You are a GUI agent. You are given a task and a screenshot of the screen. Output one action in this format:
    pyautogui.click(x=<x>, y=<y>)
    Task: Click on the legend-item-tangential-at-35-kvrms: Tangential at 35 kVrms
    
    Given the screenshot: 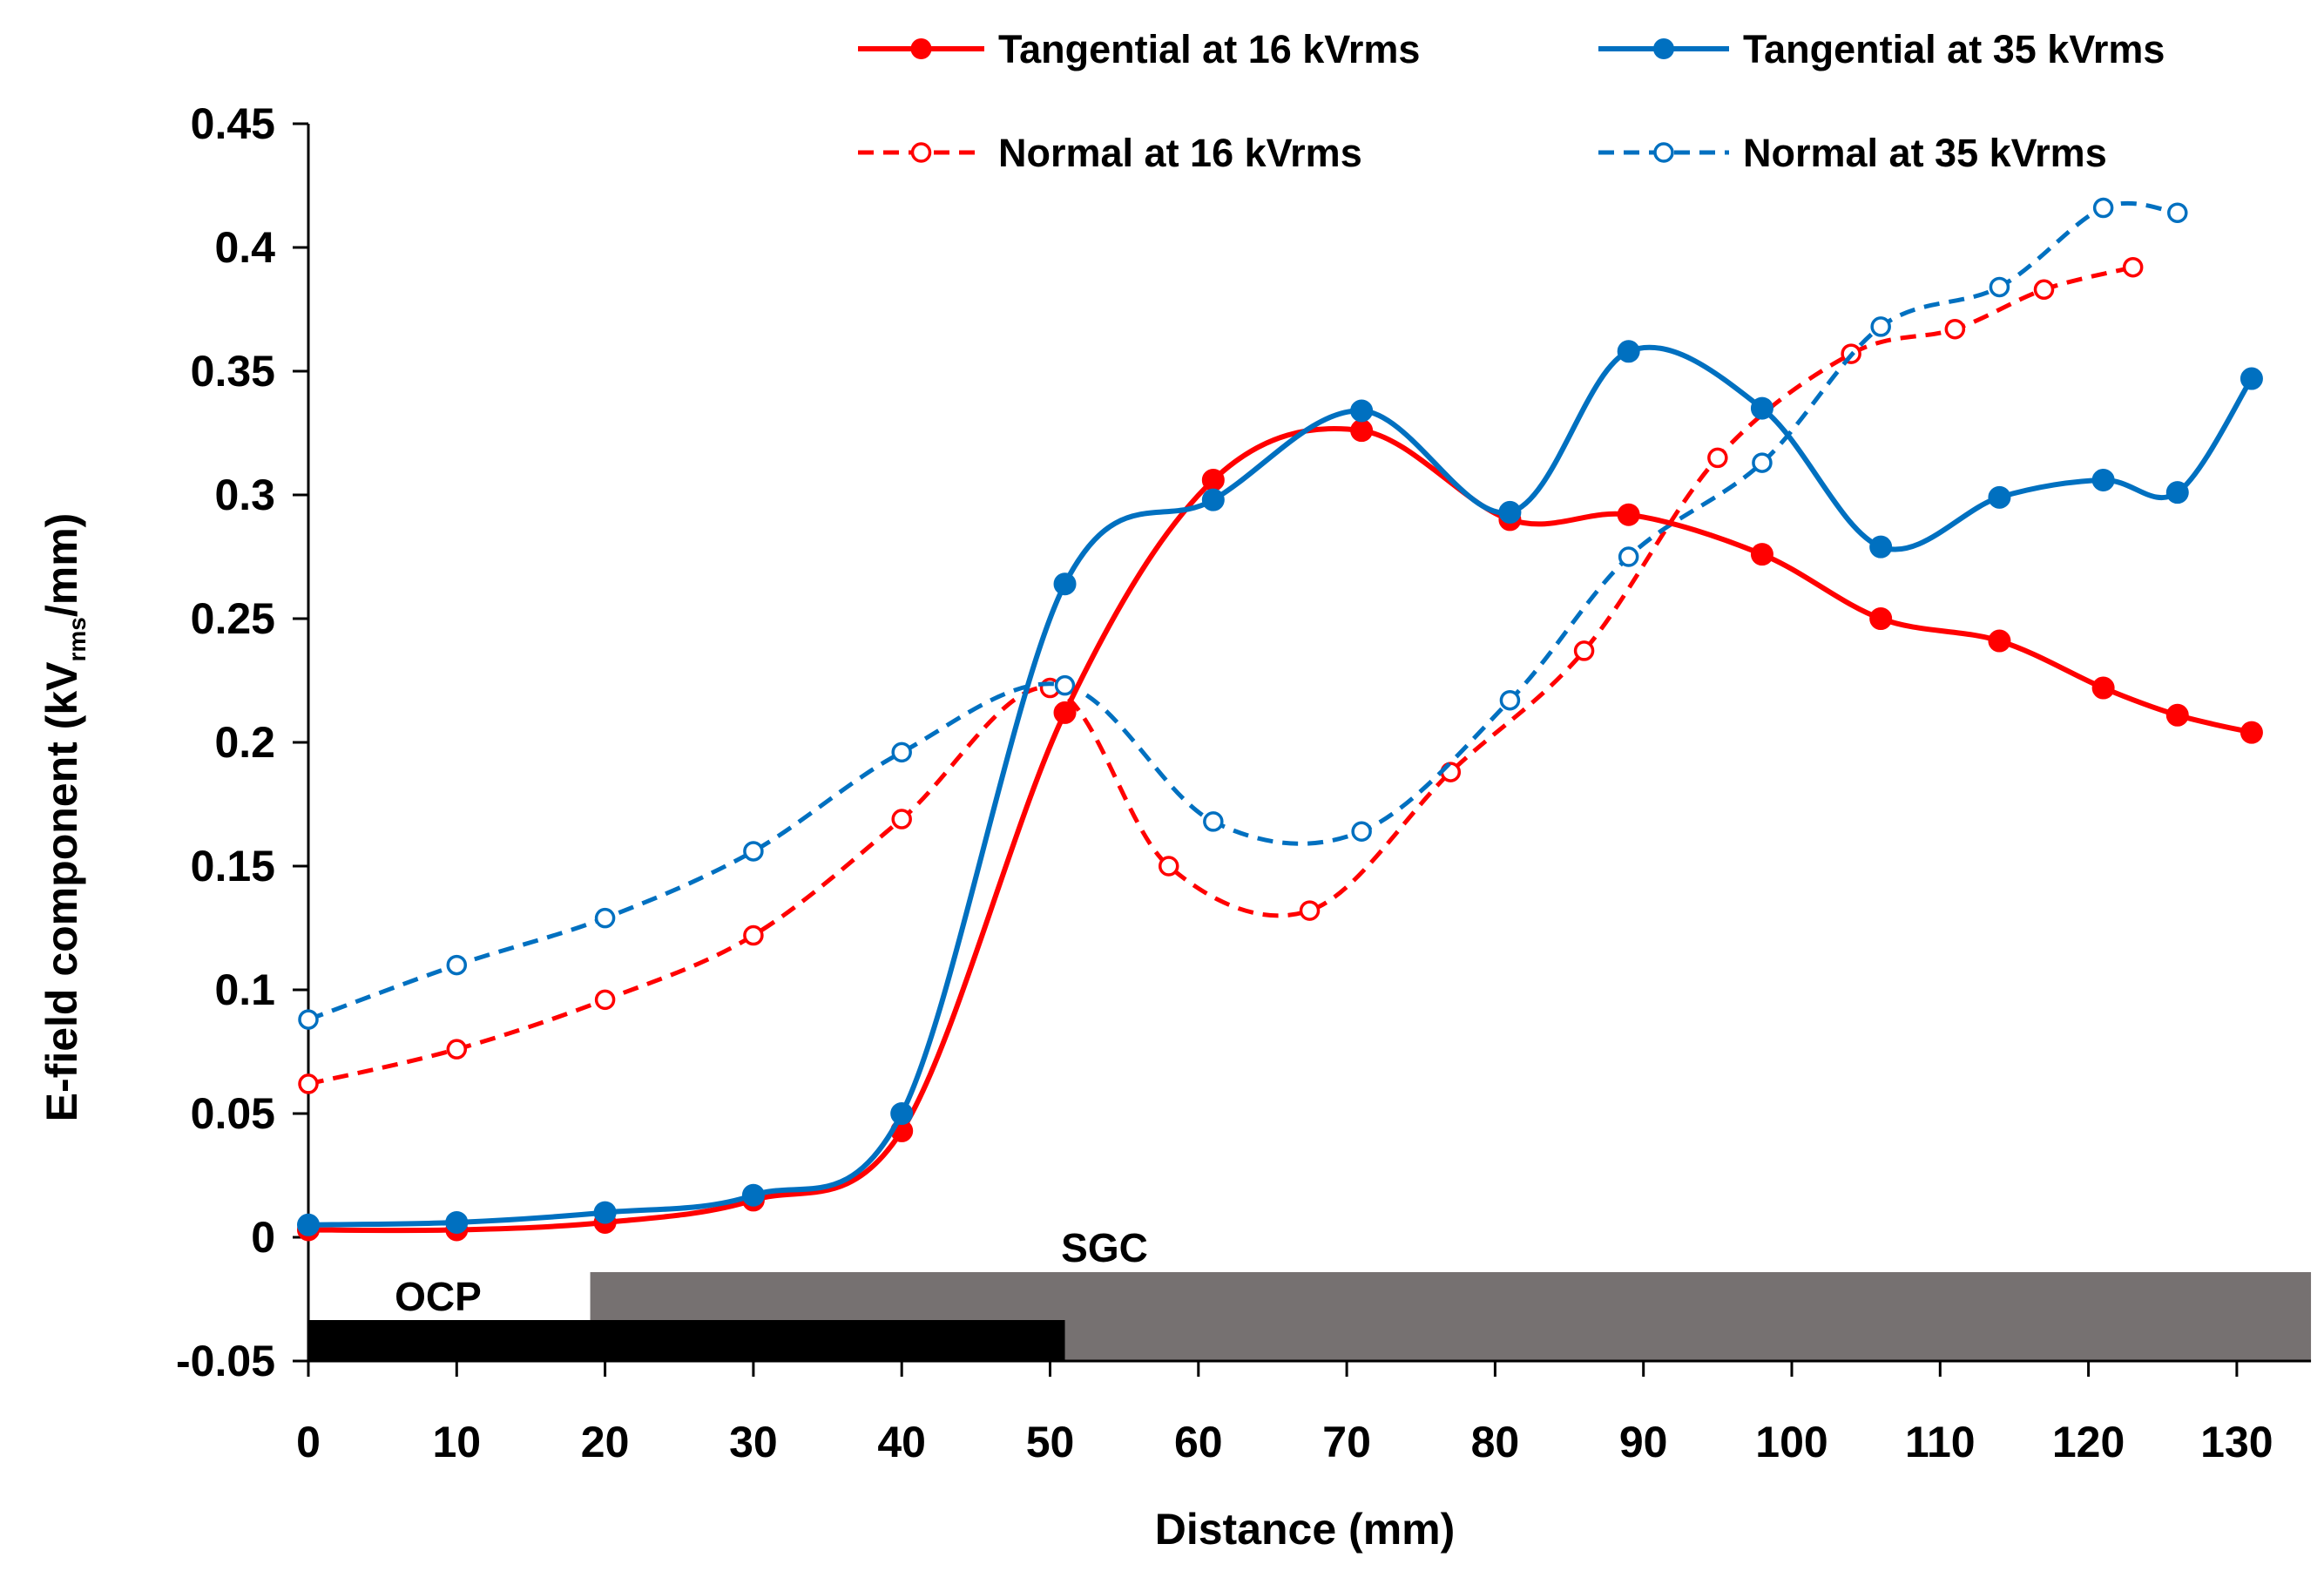 What is the action you would take?
    pyautogui.click(x=1881, y=49)
    